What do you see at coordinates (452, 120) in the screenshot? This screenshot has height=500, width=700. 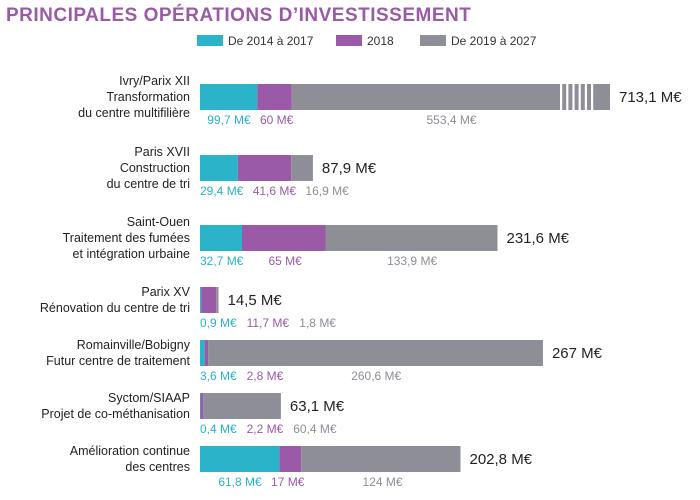 I see `value-label-2: 553,4 M€` at bounding box center [452, 120].